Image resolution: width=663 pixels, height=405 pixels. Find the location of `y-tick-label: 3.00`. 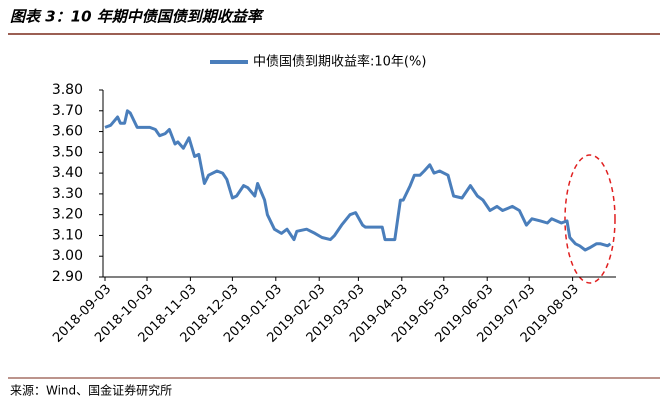

y-tick-label: 3.00 is located at coordinates (67, 256).